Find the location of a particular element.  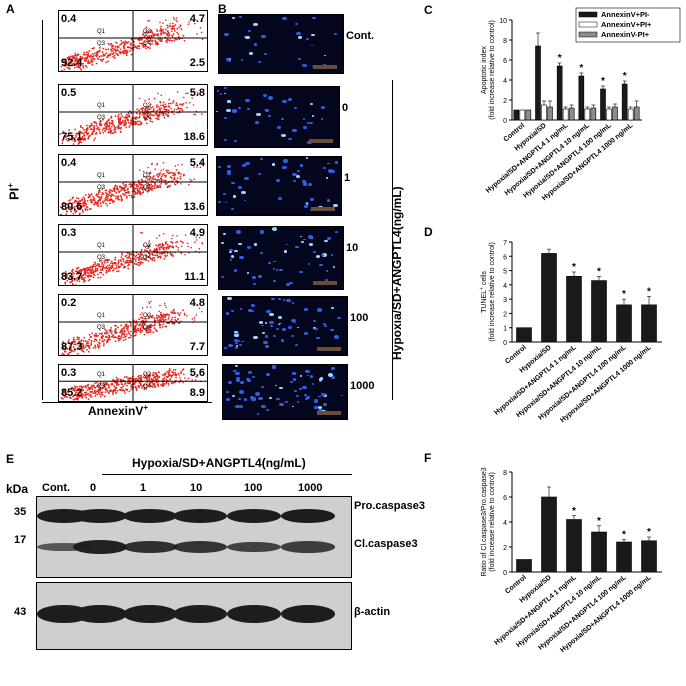

y-axis-label-rest: cells is located at coordinates (484, 279).